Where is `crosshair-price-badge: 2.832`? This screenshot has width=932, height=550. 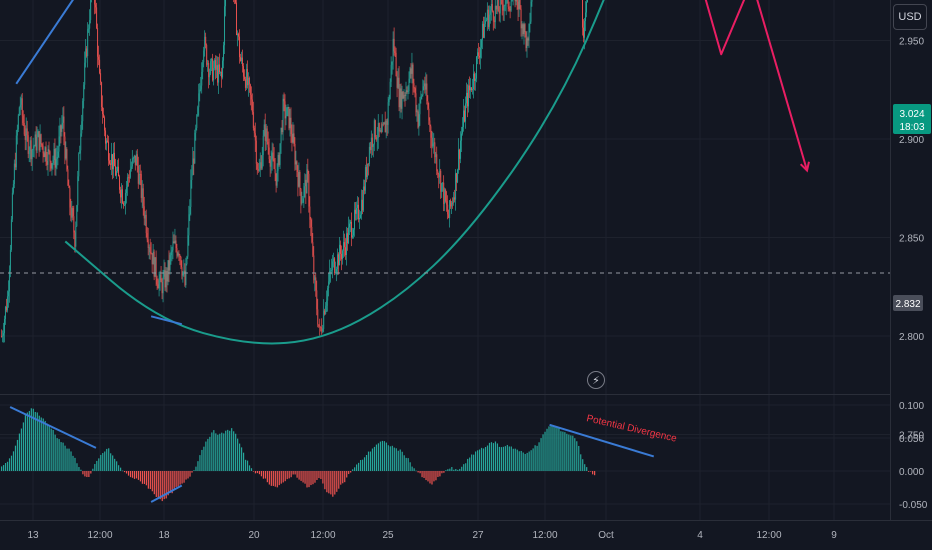
crosshair-price-badge: 2.832 is located at coordinates (908, 303).